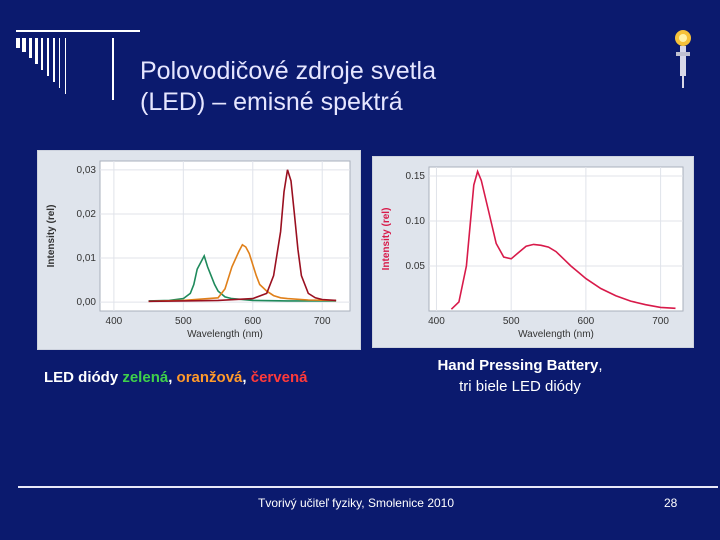 The height and width of the screenshot is (540, 720). I want to click on decorative-bars, so click(78, 65).